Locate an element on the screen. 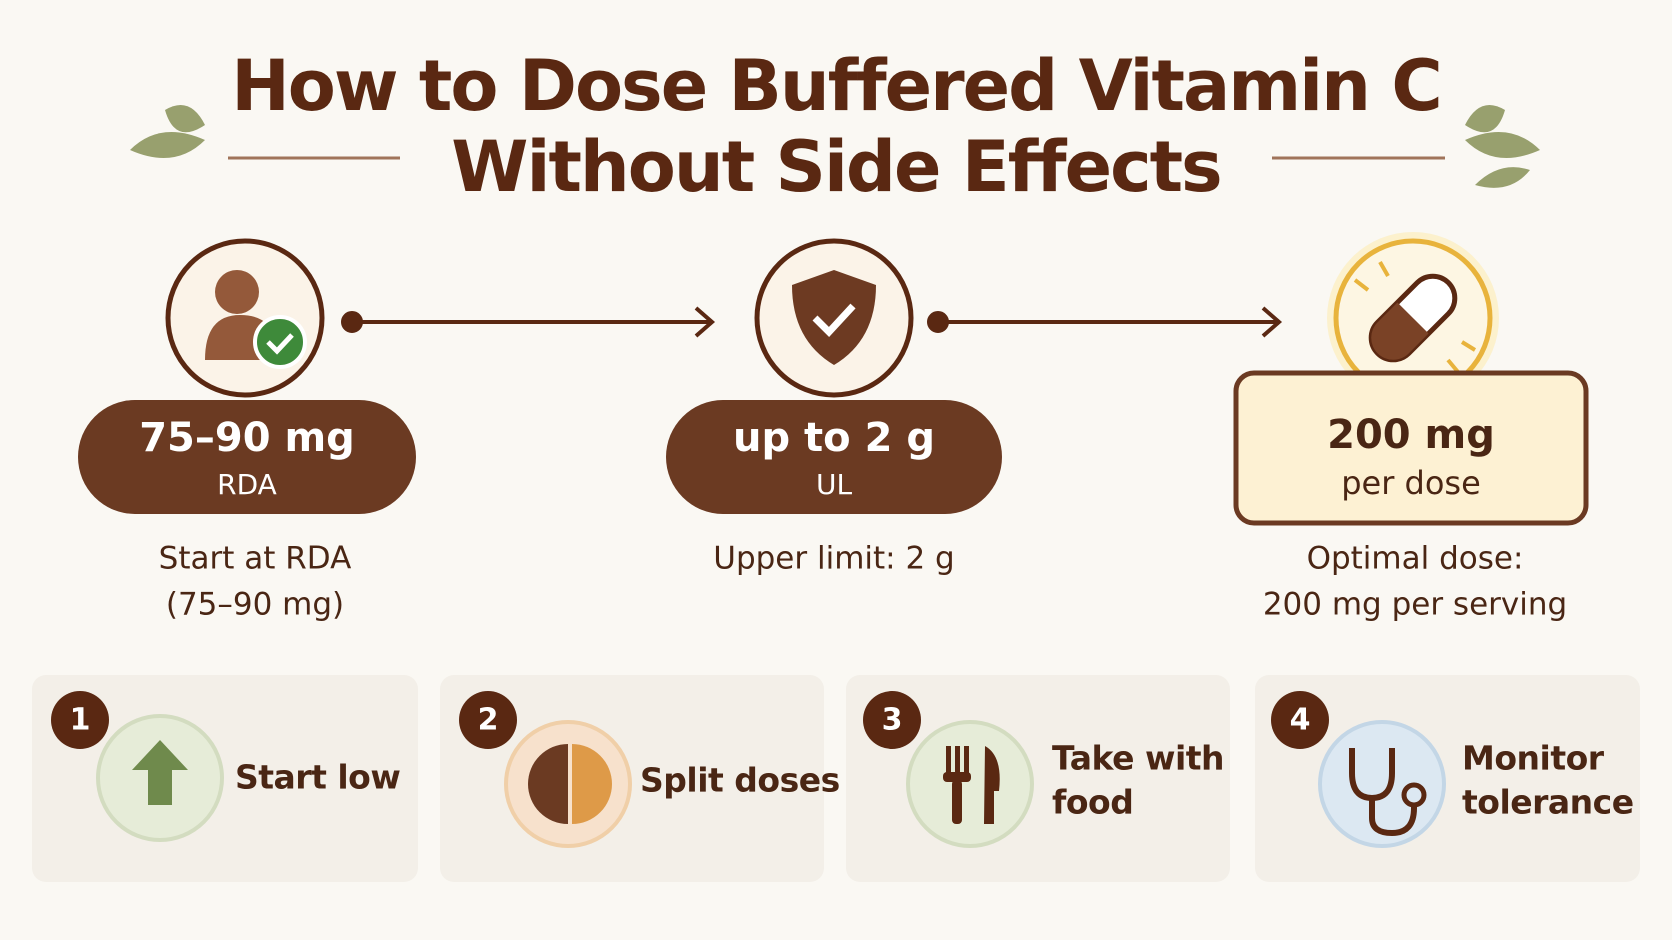 The height and width of the screenshot is (940, 1672). tip-label: Take with is located at coordinates (1138, 758).